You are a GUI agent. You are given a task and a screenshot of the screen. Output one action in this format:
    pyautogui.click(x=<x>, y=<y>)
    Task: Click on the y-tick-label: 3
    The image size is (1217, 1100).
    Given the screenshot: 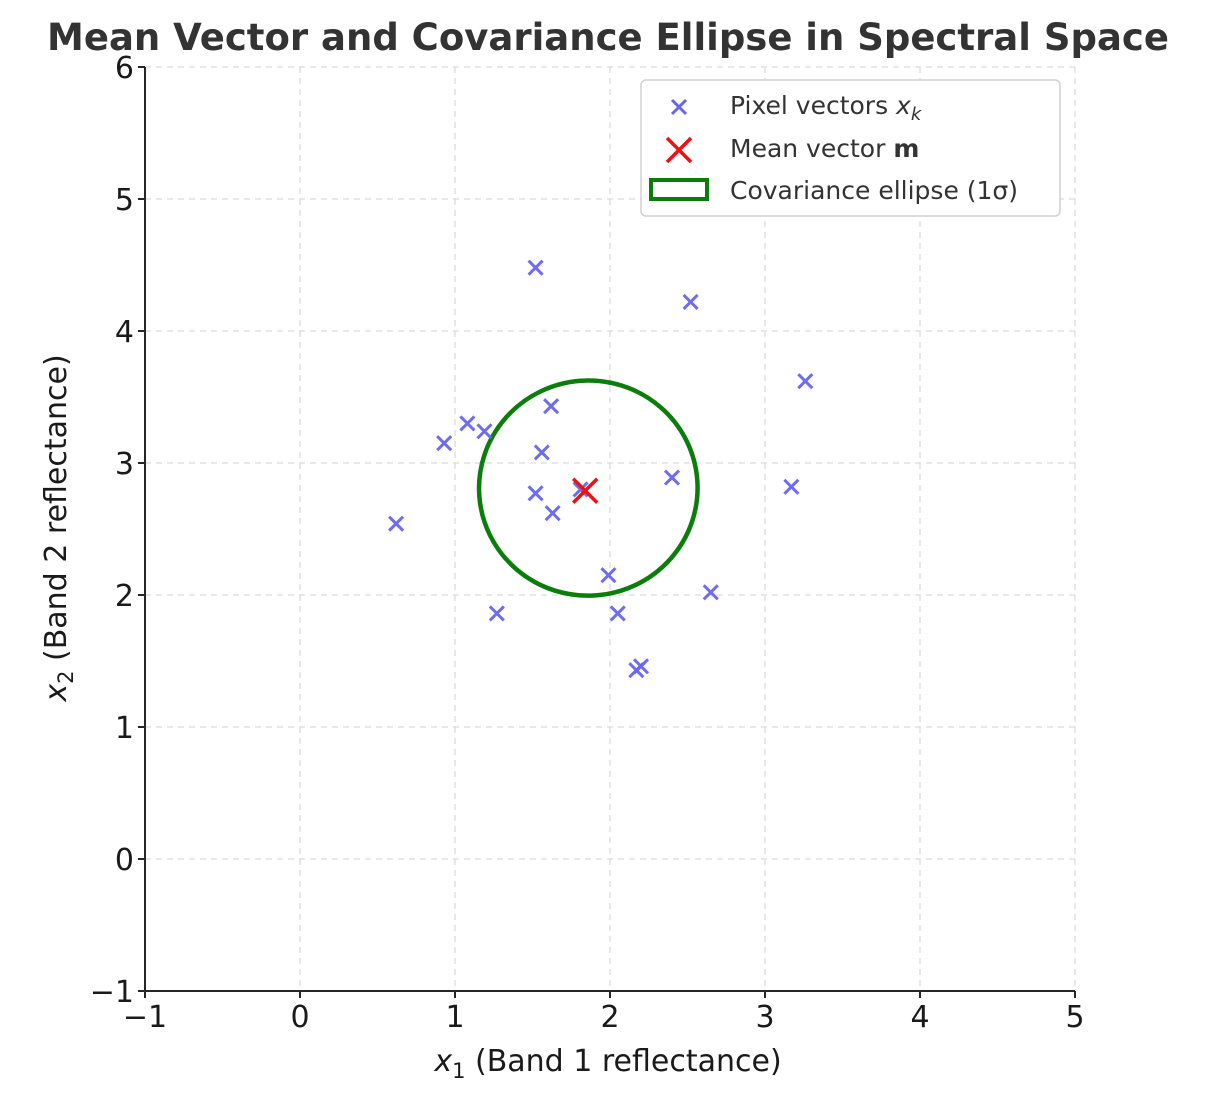 What is the action you would take?
    pyautogui.click(x=124, y=464)
    